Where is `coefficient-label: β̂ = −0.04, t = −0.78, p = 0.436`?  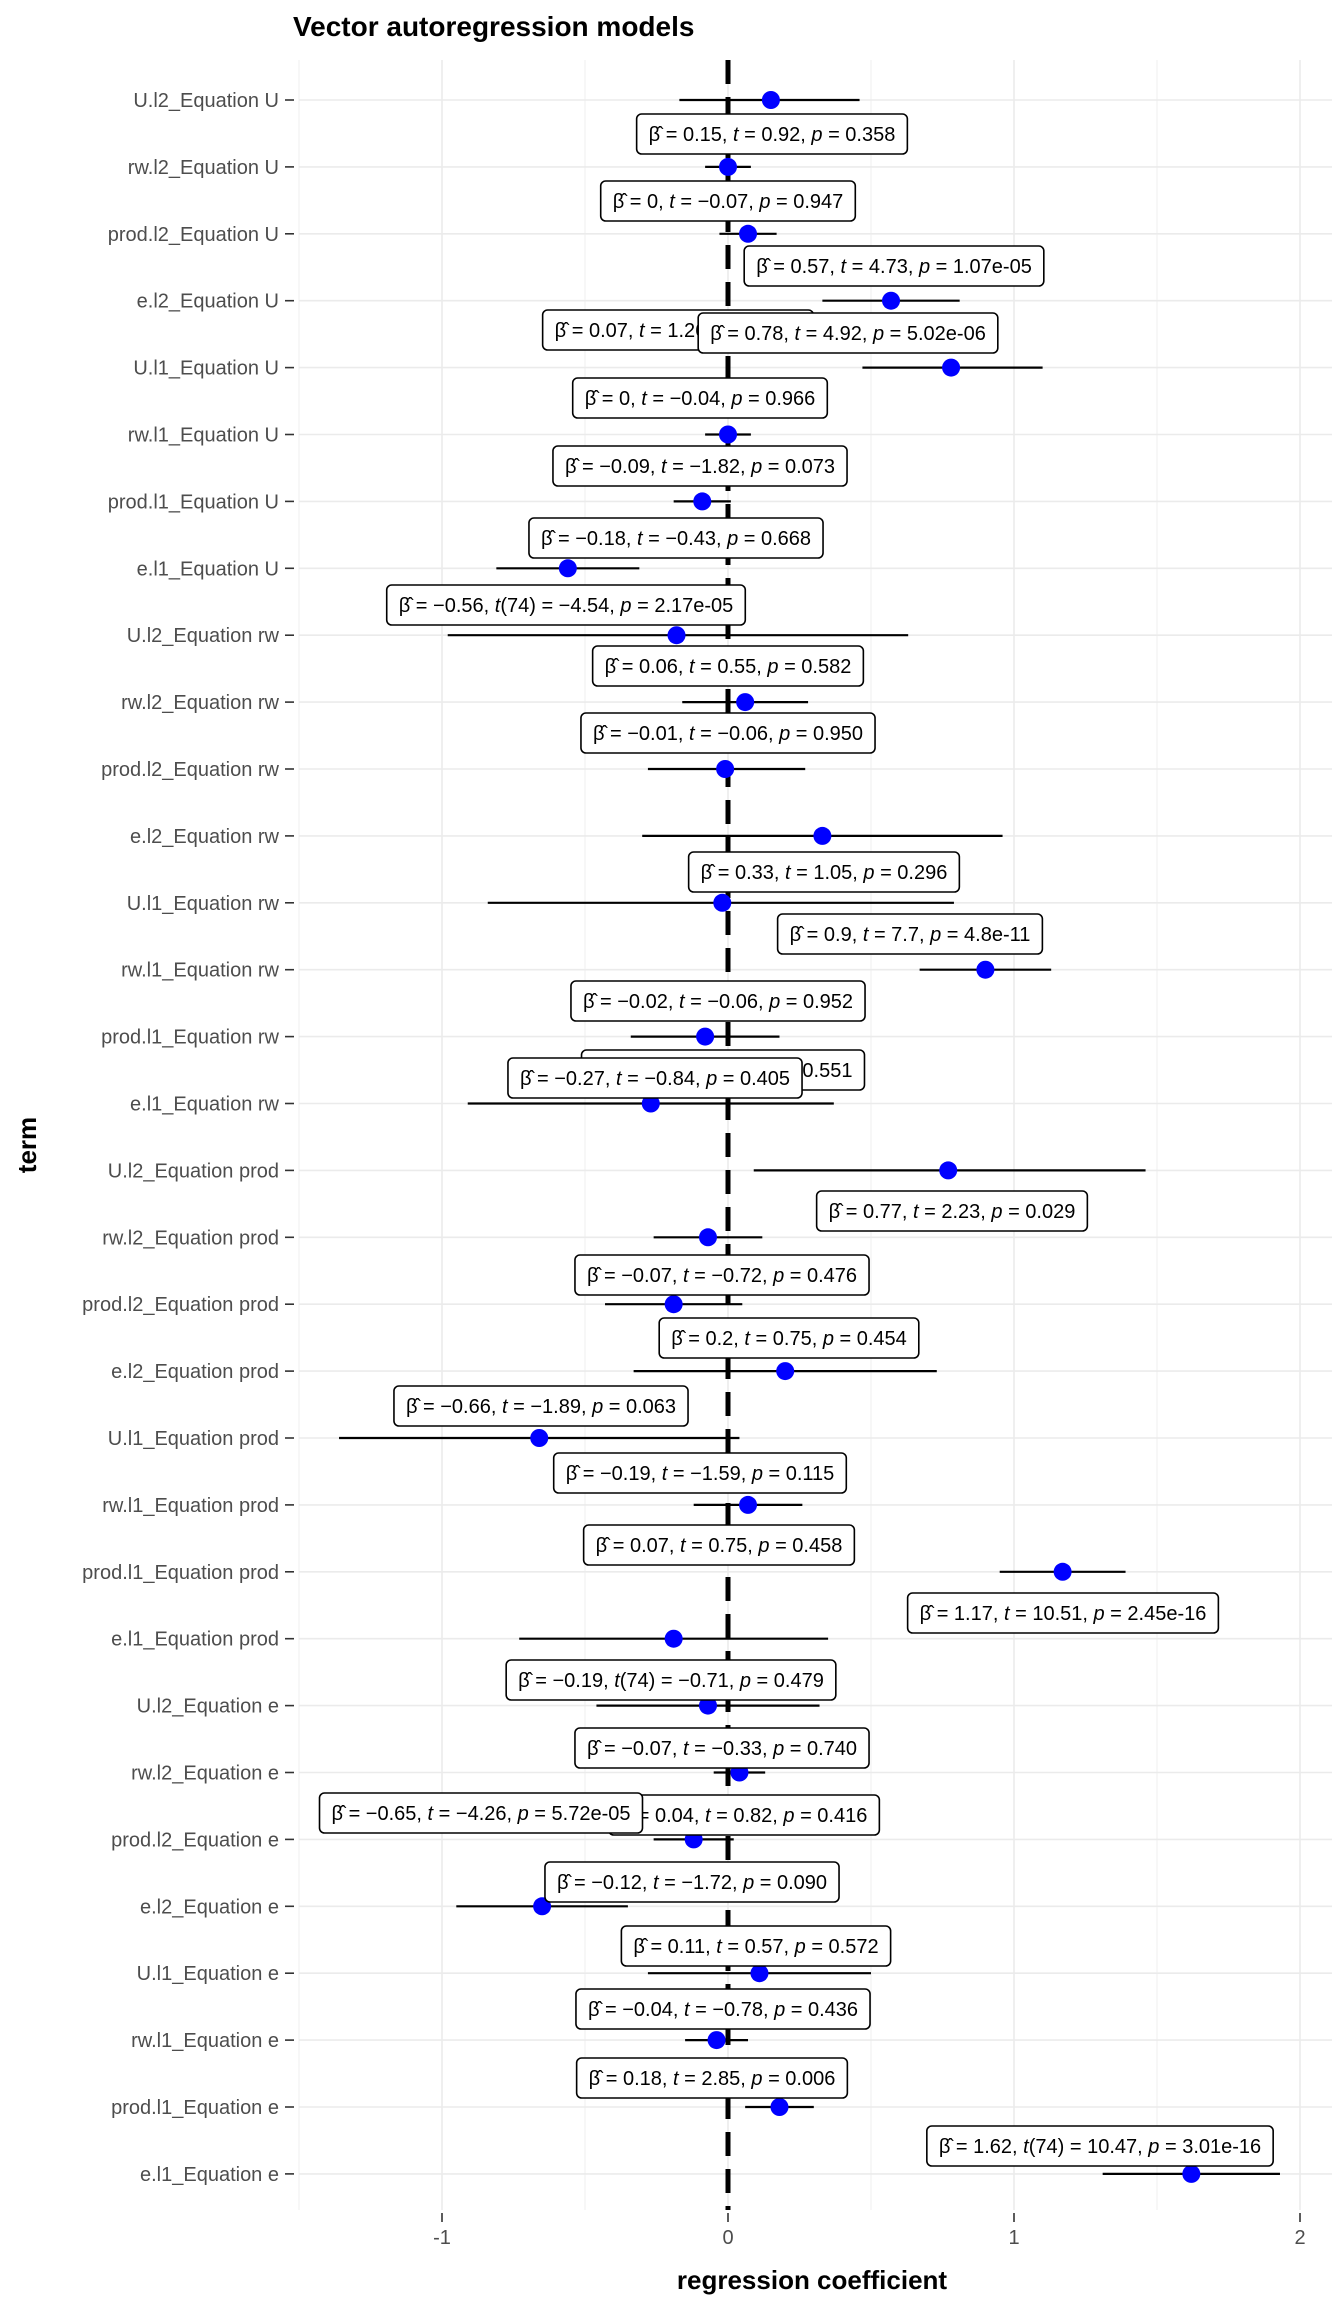
coefficient-label: β̂ = −0.04, t = −0.78, p = 0.436 is located at coordinates (723, 2009).